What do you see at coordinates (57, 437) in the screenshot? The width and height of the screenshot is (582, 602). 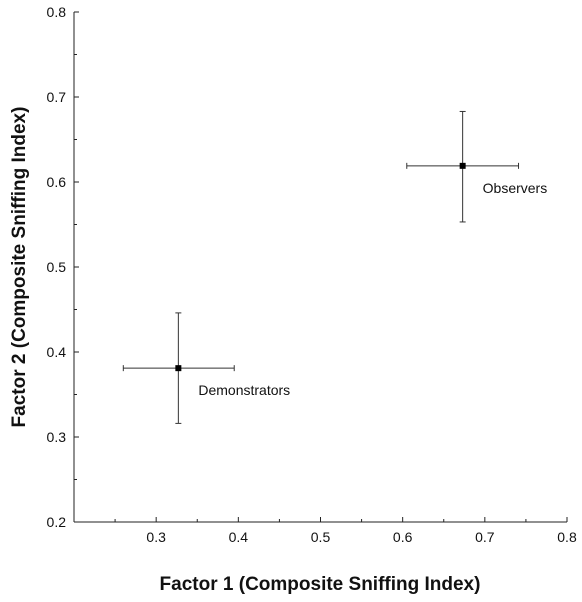 I see `y-tick-label: 0.3` at bounding box center [57, 437].